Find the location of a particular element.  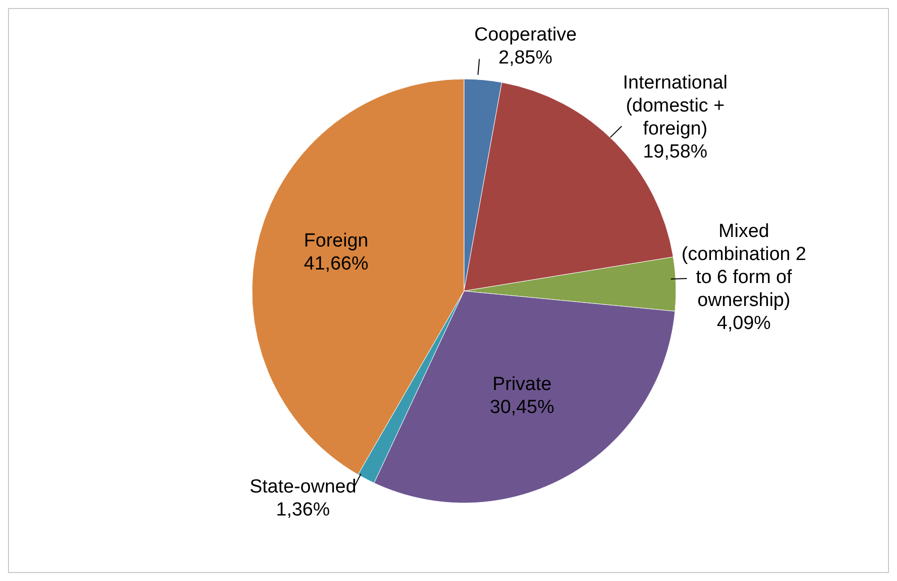

data-label: 30,45% is located at coordinates (522, 407).